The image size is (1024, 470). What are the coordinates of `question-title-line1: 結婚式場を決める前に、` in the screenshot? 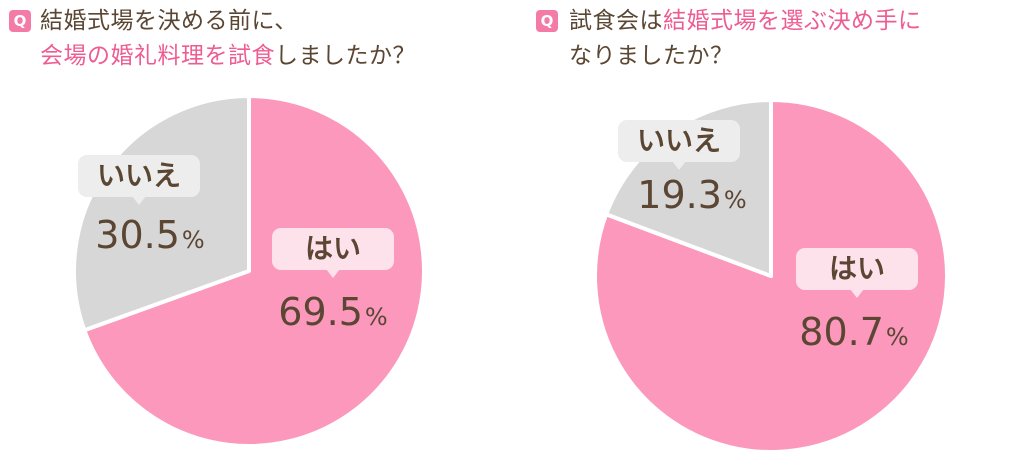 It's located at (169, 21).